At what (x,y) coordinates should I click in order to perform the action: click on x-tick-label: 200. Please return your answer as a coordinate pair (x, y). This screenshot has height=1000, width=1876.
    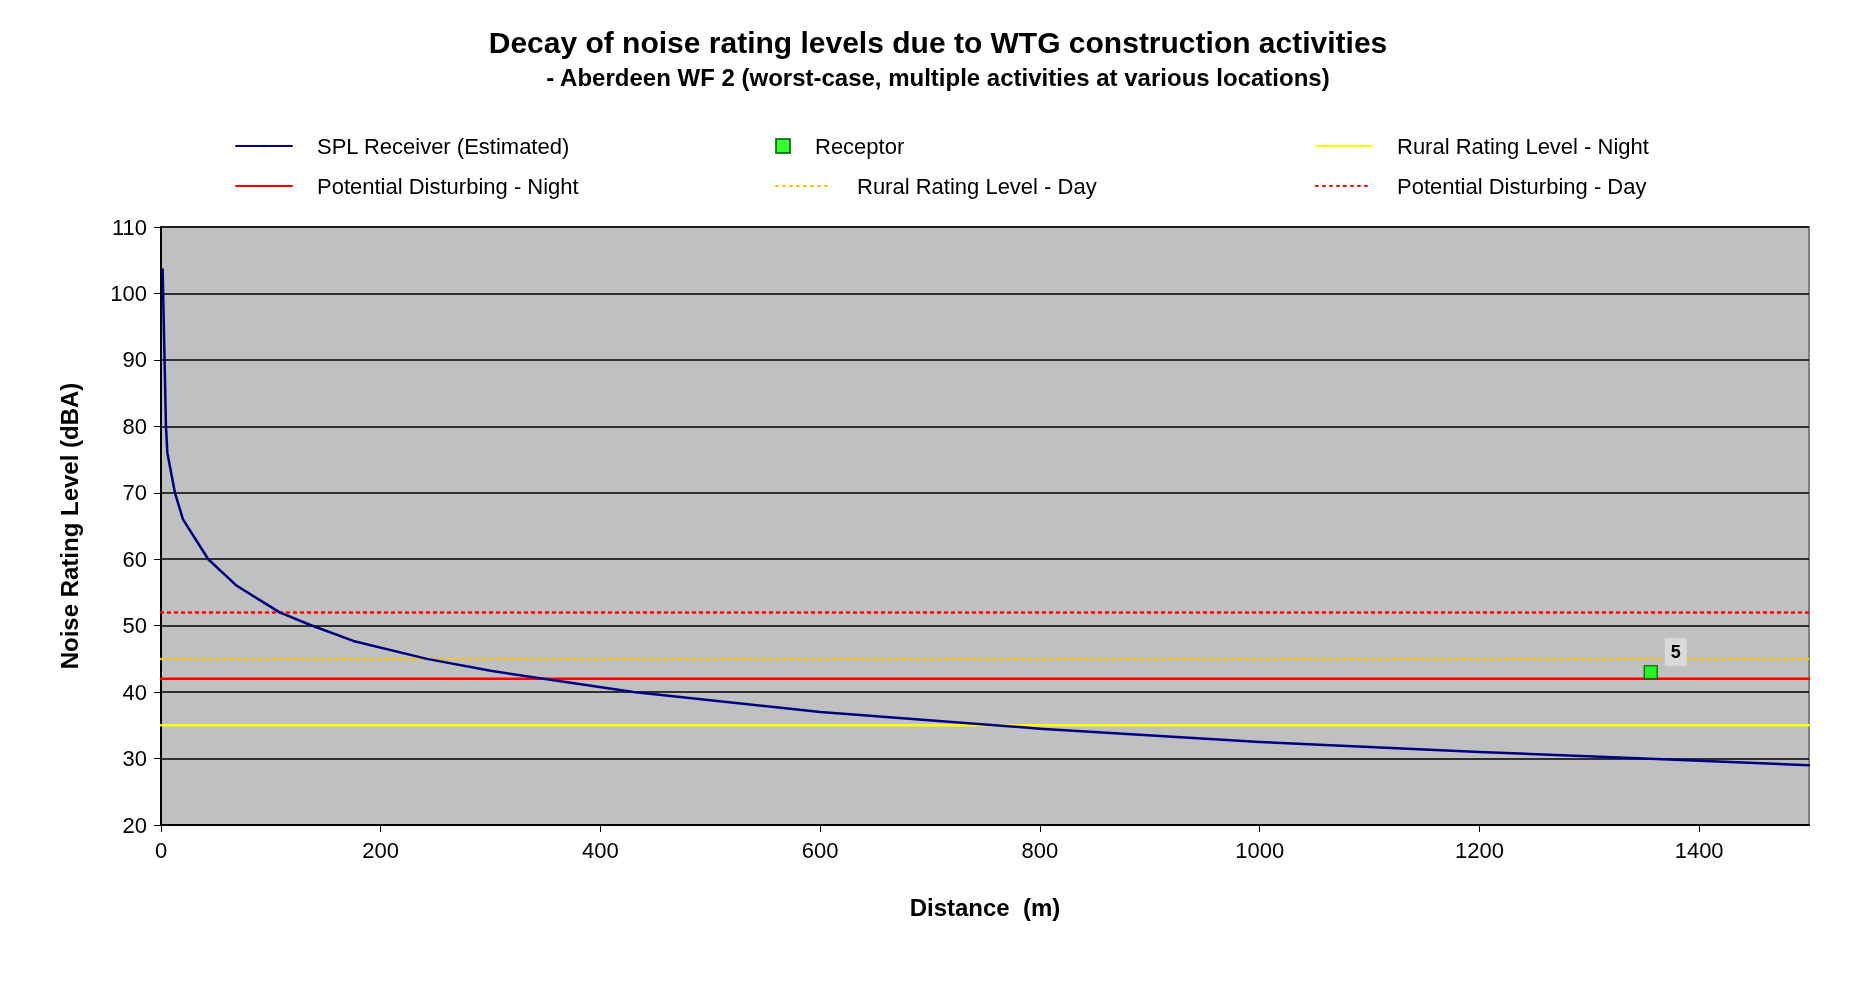
    Looking at the image, I should click on (381, 850).